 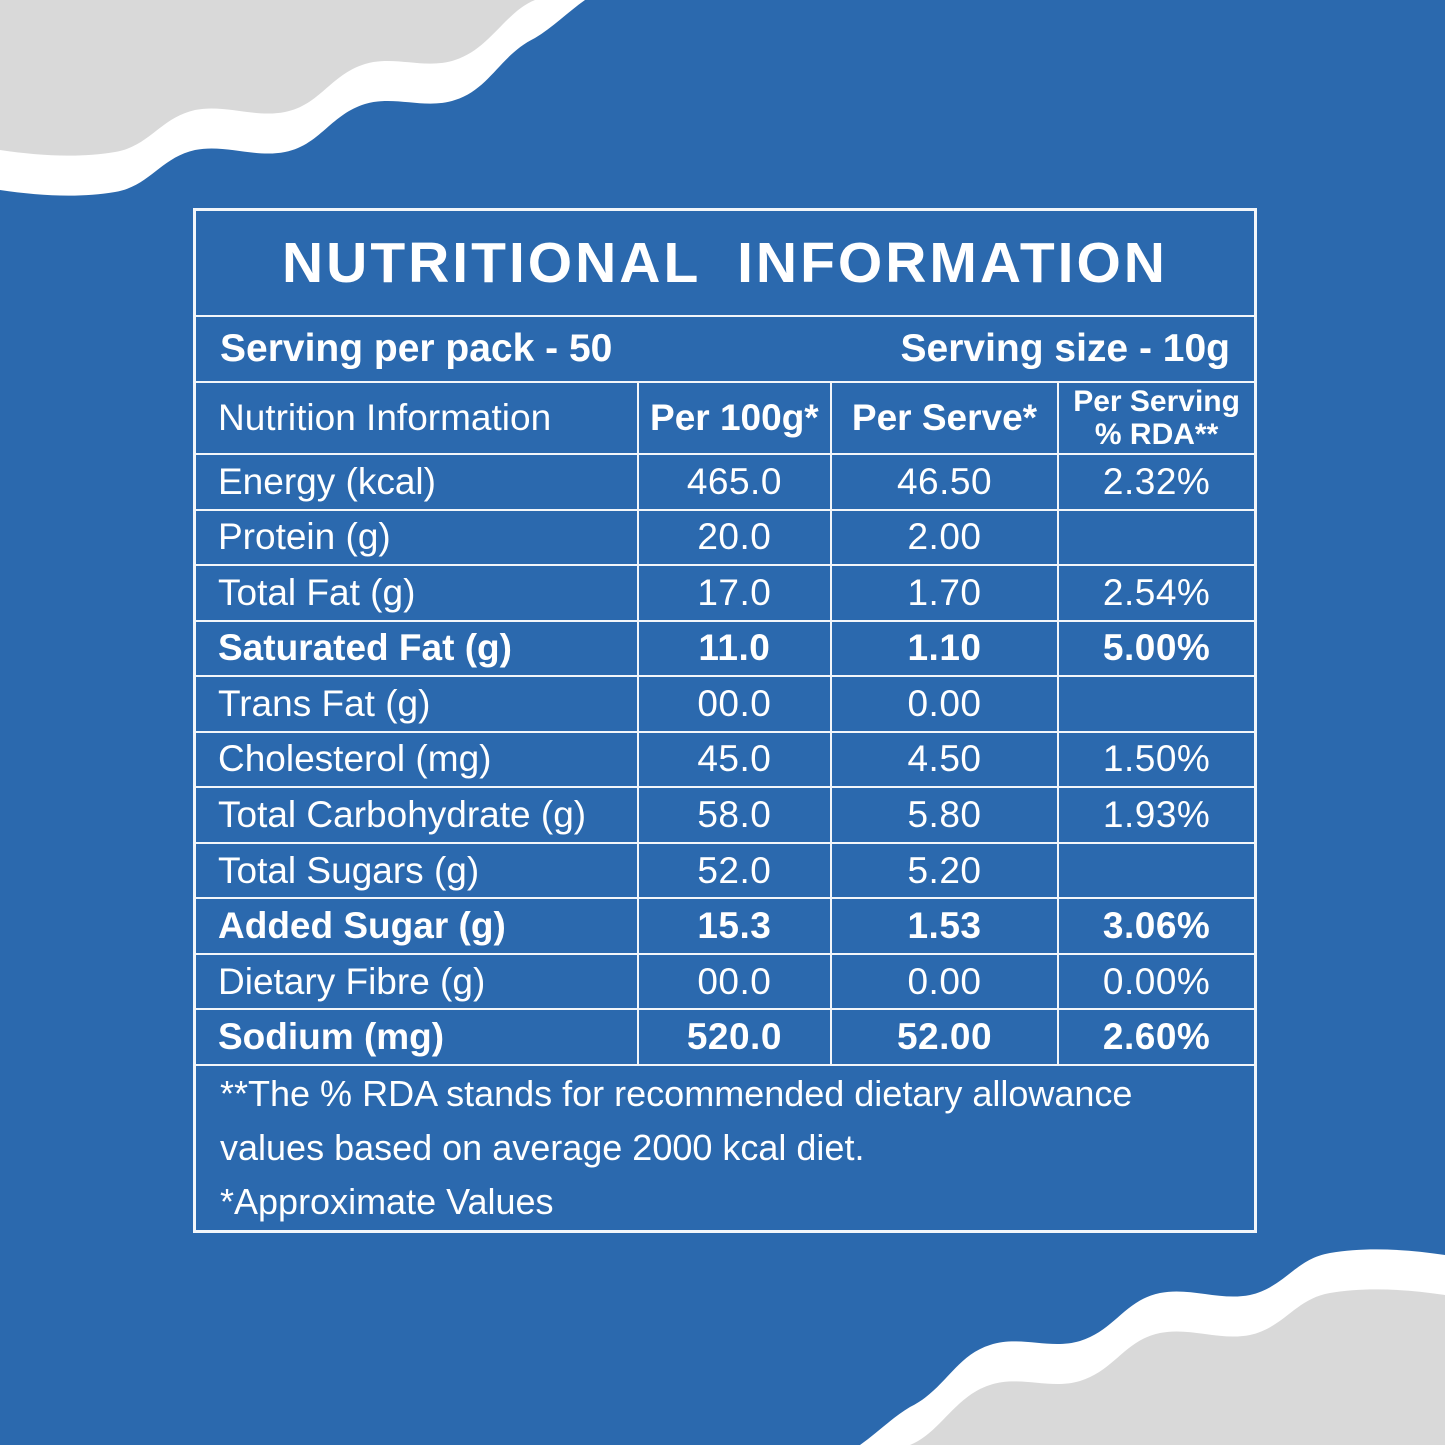 What do you see at coordinates (387, 1201) in the screenshot?
I see `footnote-approximate-values: *Approximate Values` at bounding box center [387, 1201].